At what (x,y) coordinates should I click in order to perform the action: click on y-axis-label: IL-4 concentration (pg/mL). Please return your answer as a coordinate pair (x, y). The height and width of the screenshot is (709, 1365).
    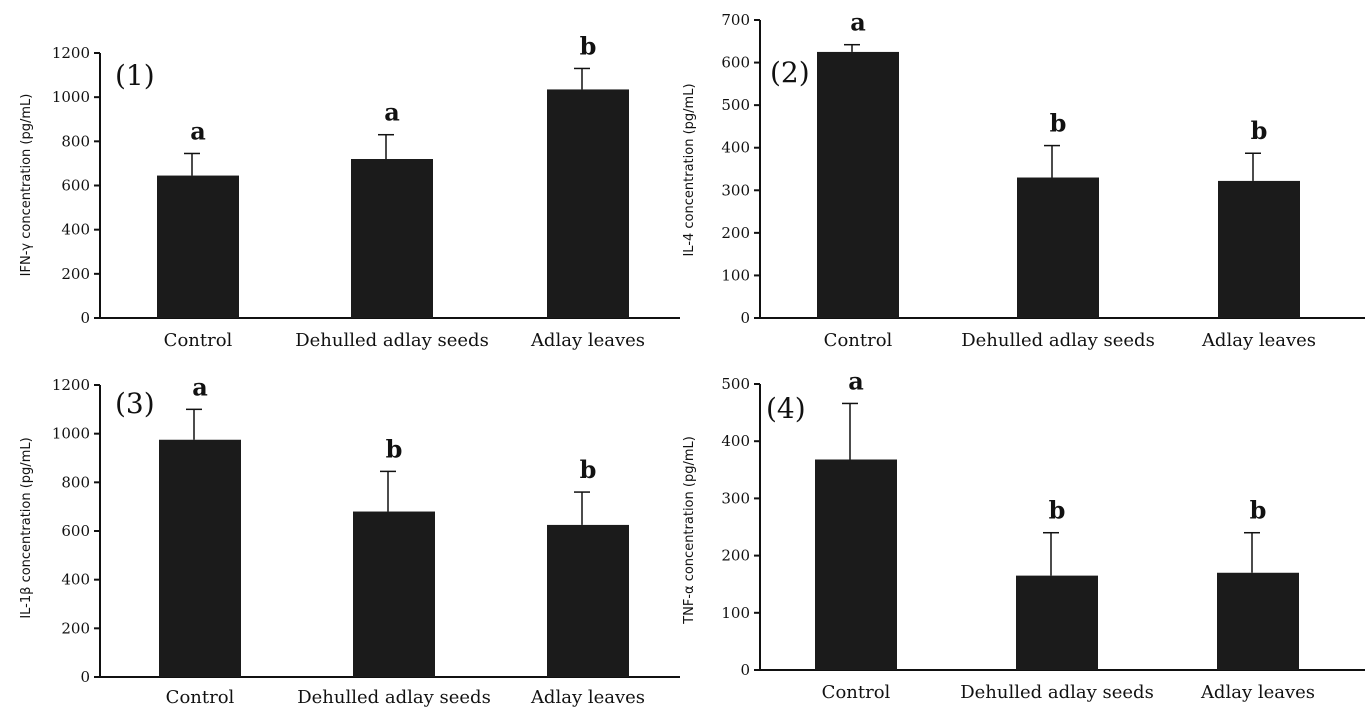
    Looking at the image, I should click on (689, 169).